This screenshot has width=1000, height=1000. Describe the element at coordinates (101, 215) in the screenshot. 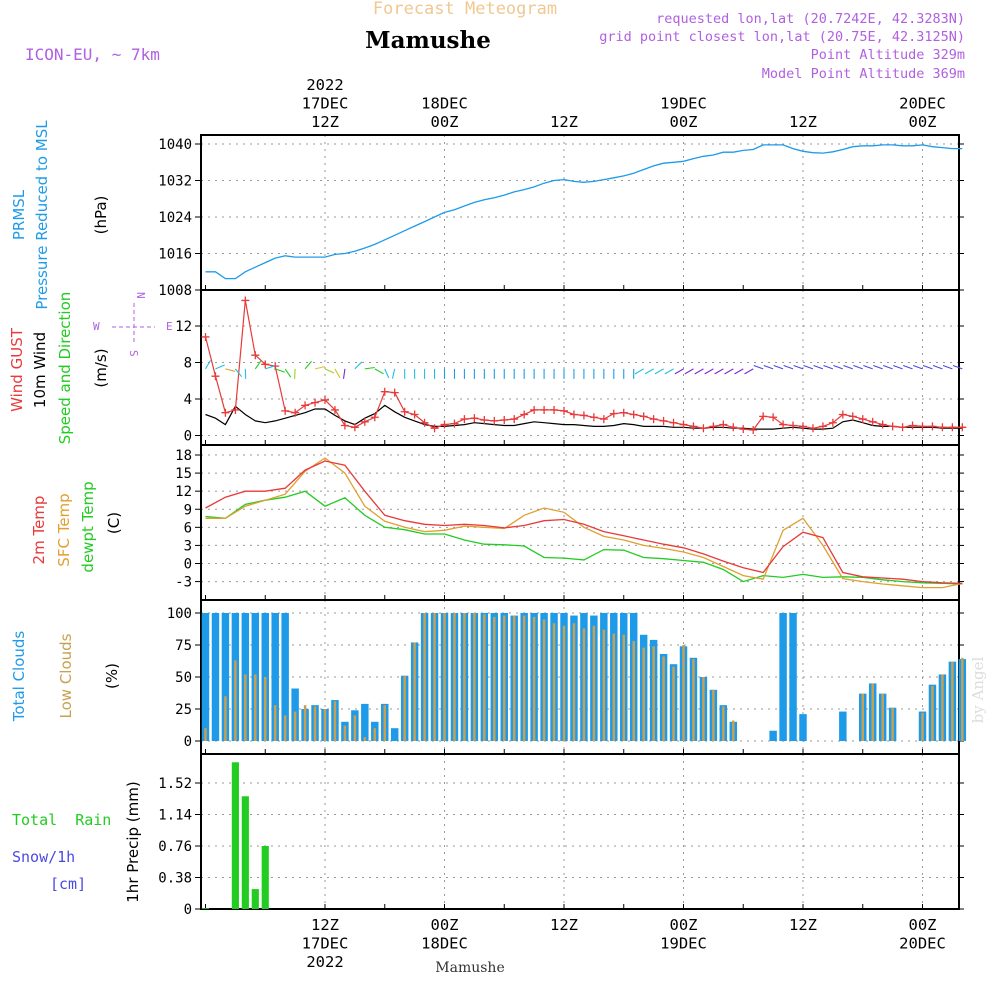

I see `hpa-unit-label: (hPa)` at that location.